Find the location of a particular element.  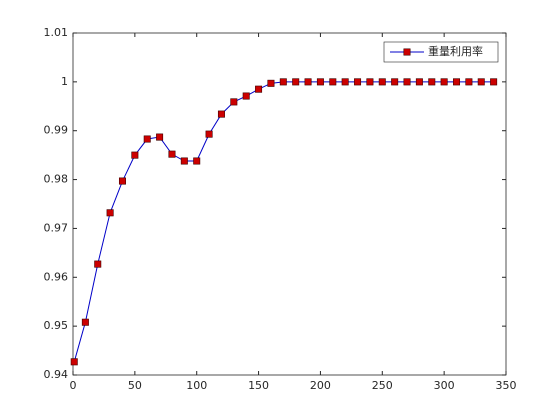

legend-box is located at coordinates (441, 52).